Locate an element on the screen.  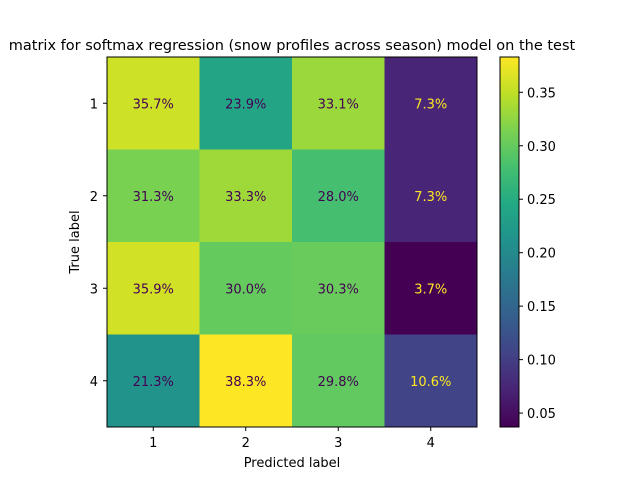
colorbar-tick-label: 0.10 is located at coordinates (541, 361).